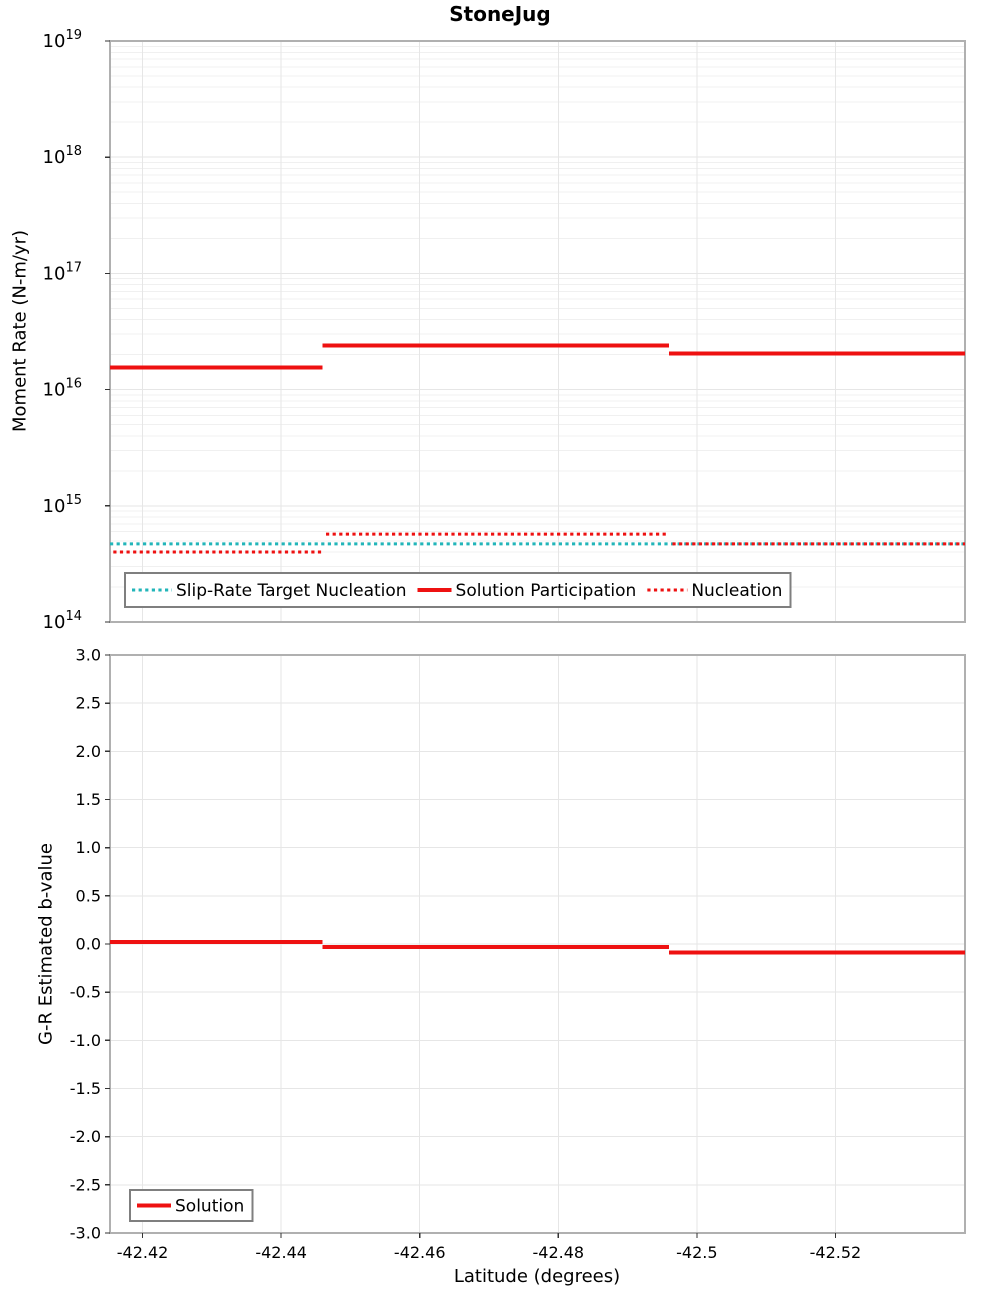 This screenshot has height=1300, width=1000. What do you see at coordinates (85, 1233) in the screenshot?
I see `y-tick-label: -3.0` at bounding box center [85, 1233].